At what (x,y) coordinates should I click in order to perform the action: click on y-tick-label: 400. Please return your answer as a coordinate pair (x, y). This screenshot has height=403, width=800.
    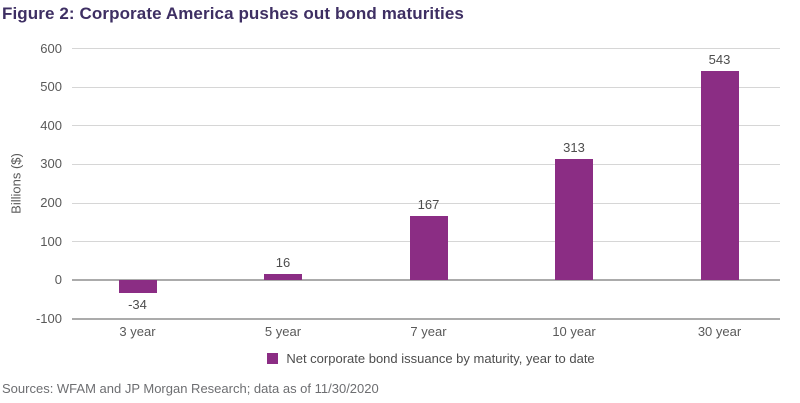
    Looking at the image, I should click on (51, 125).